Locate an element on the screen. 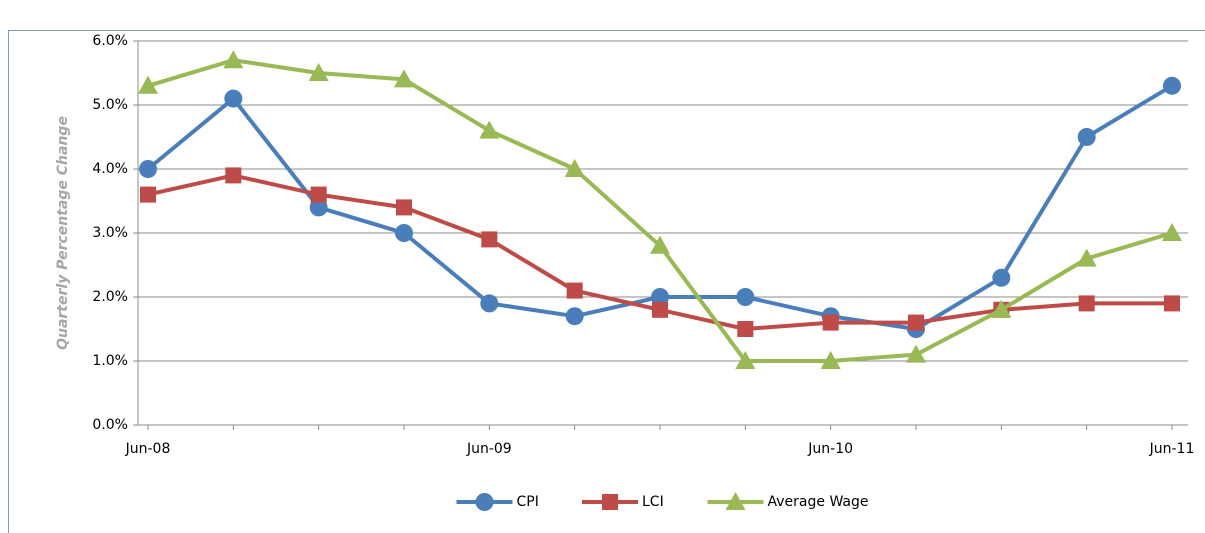 This screenshot has height=533, width=1205. legend-label: LCI is located at coordinates (653, 502).